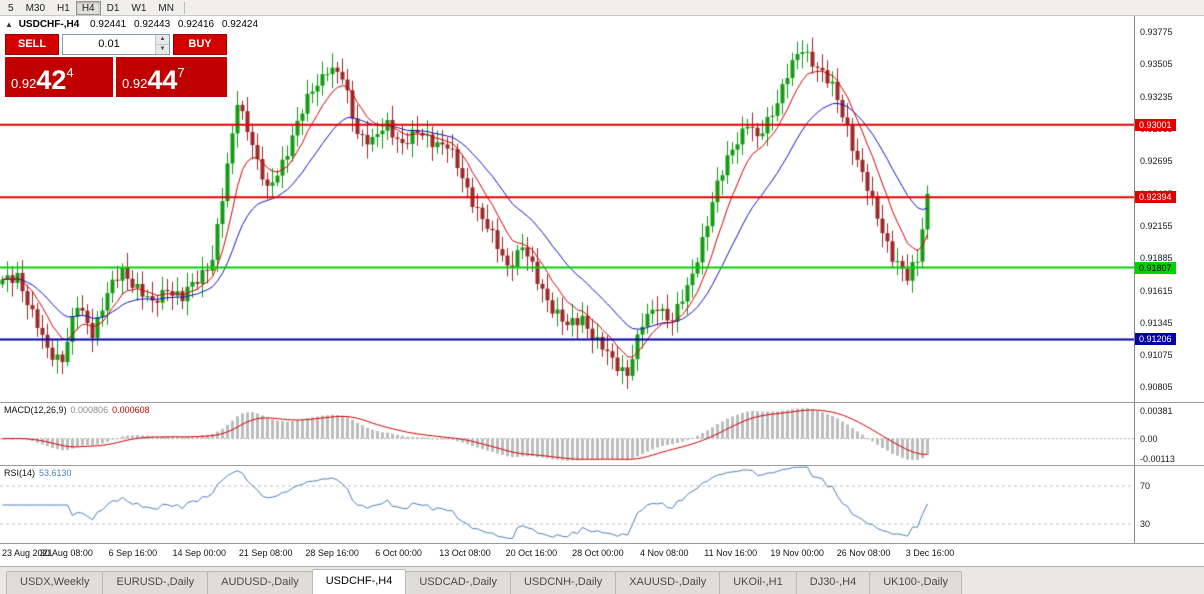  What do you see at coordinates (1156, 411) in the screenshot?
I see `macd-axis-max: 0.00381` at bounding box center [1156, 411].